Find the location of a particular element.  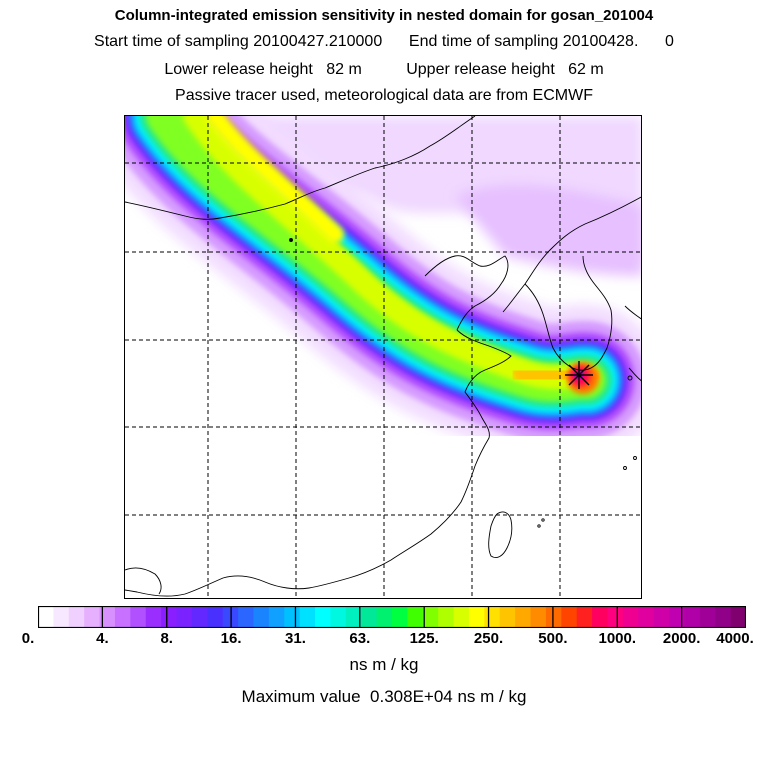

maximum-value-label: Maximum value 0.308E+04 ns m / kg is located at coordinates (384, 696).